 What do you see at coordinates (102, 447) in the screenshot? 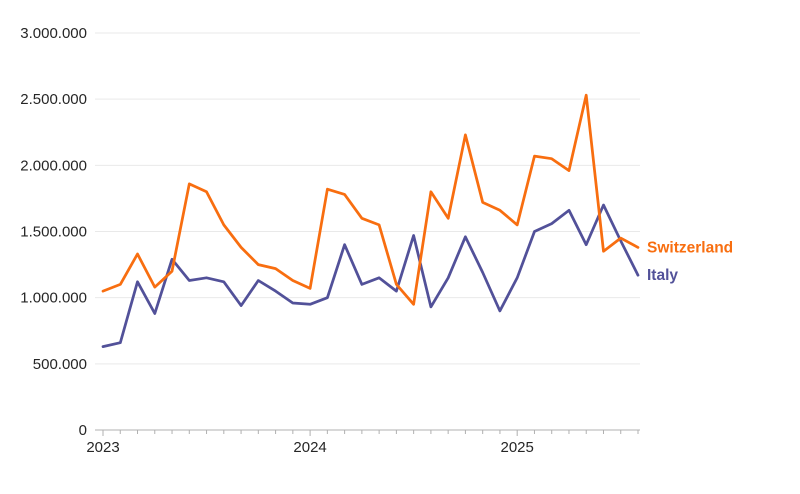
I see `x-axis-year-label: 2023` at bounding box center [102, 447].